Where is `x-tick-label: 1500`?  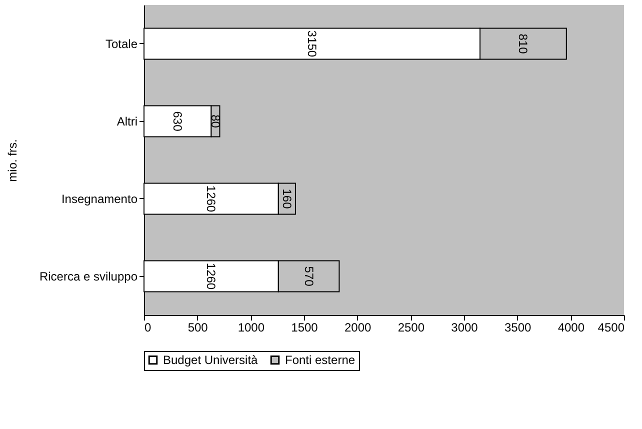 x-tick-label: 1500 is located at coordinates (304, 327).